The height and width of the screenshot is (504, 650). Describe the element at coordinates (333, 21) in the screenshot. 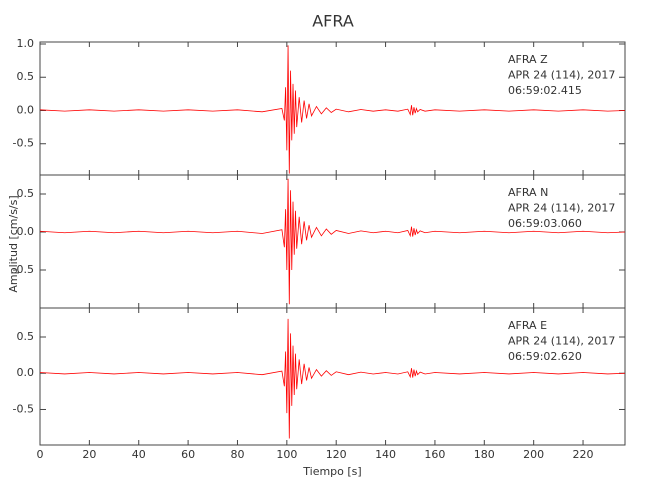

I see `chart-title: AFRA` at that location.